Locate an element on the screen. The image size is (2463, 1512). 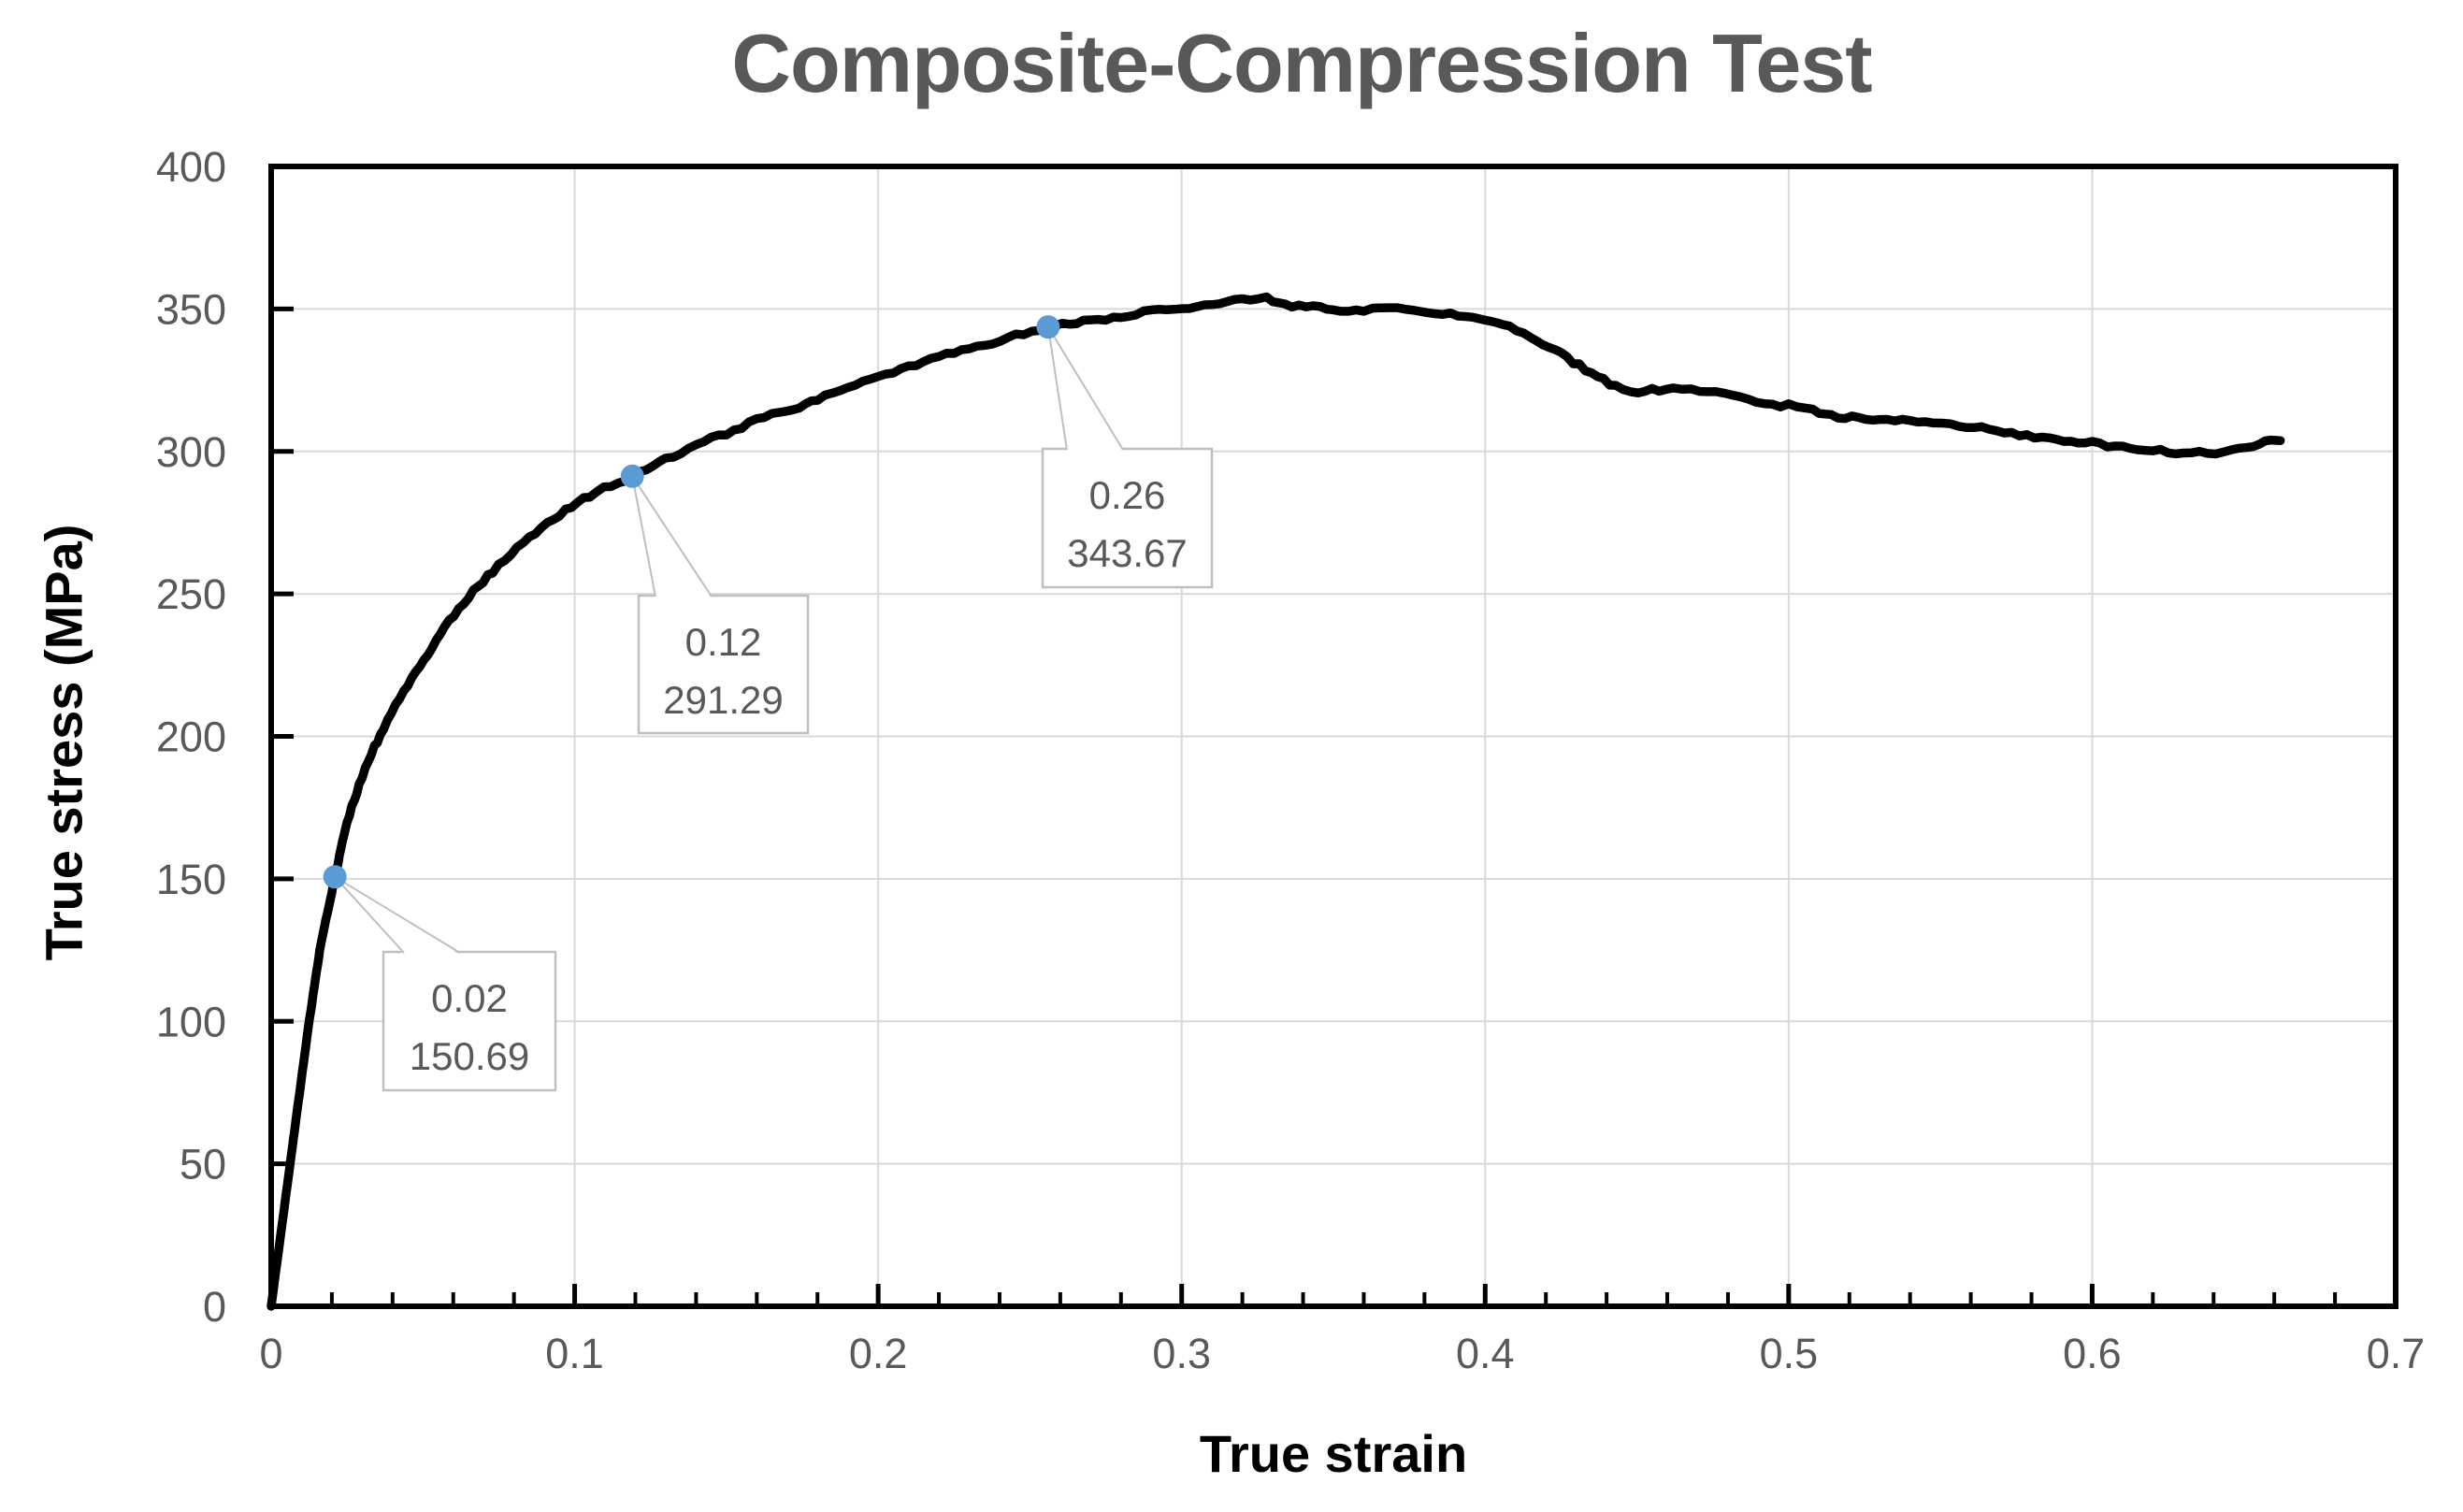
chart-title: Composite-Compression Test is located at coordinates (1301, 63).